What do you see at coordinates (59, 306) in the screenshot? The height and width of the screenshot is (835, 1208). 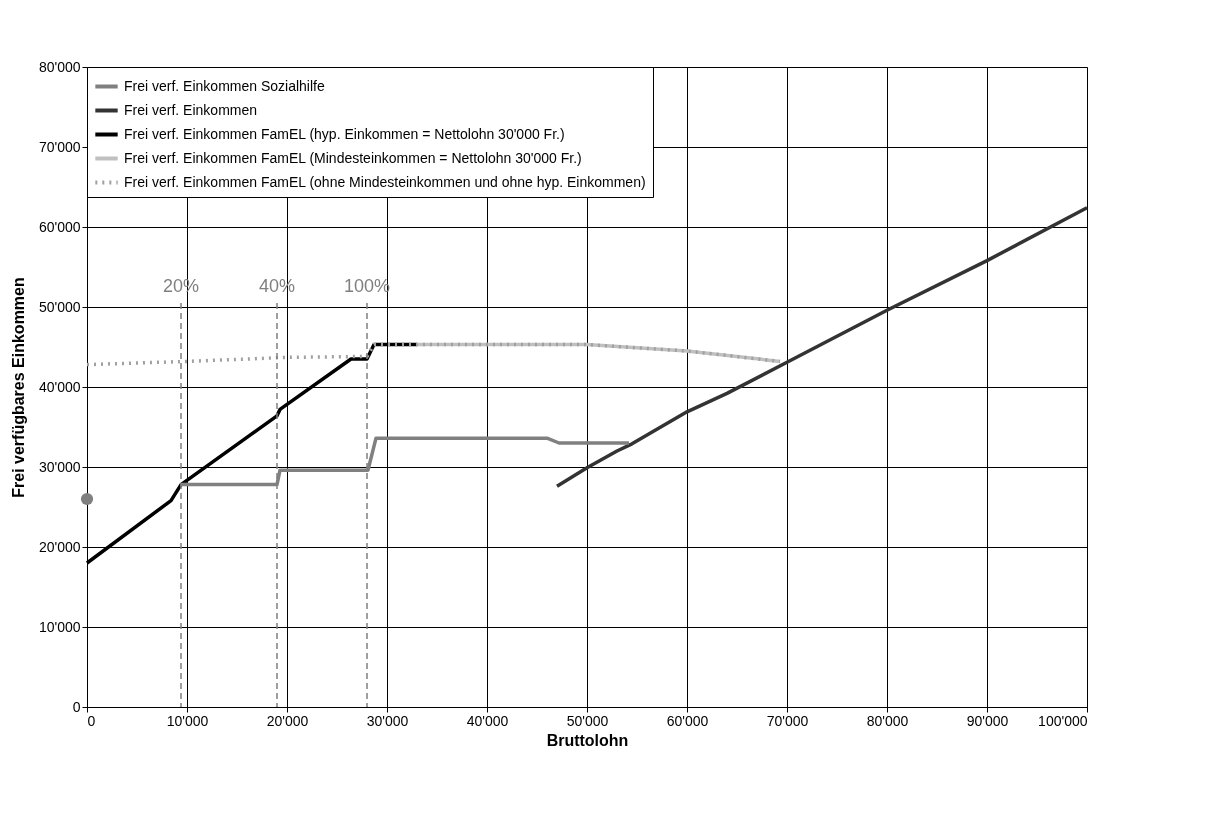 I see `y-tick-label: 50'000` at bounding box center [59, 306].